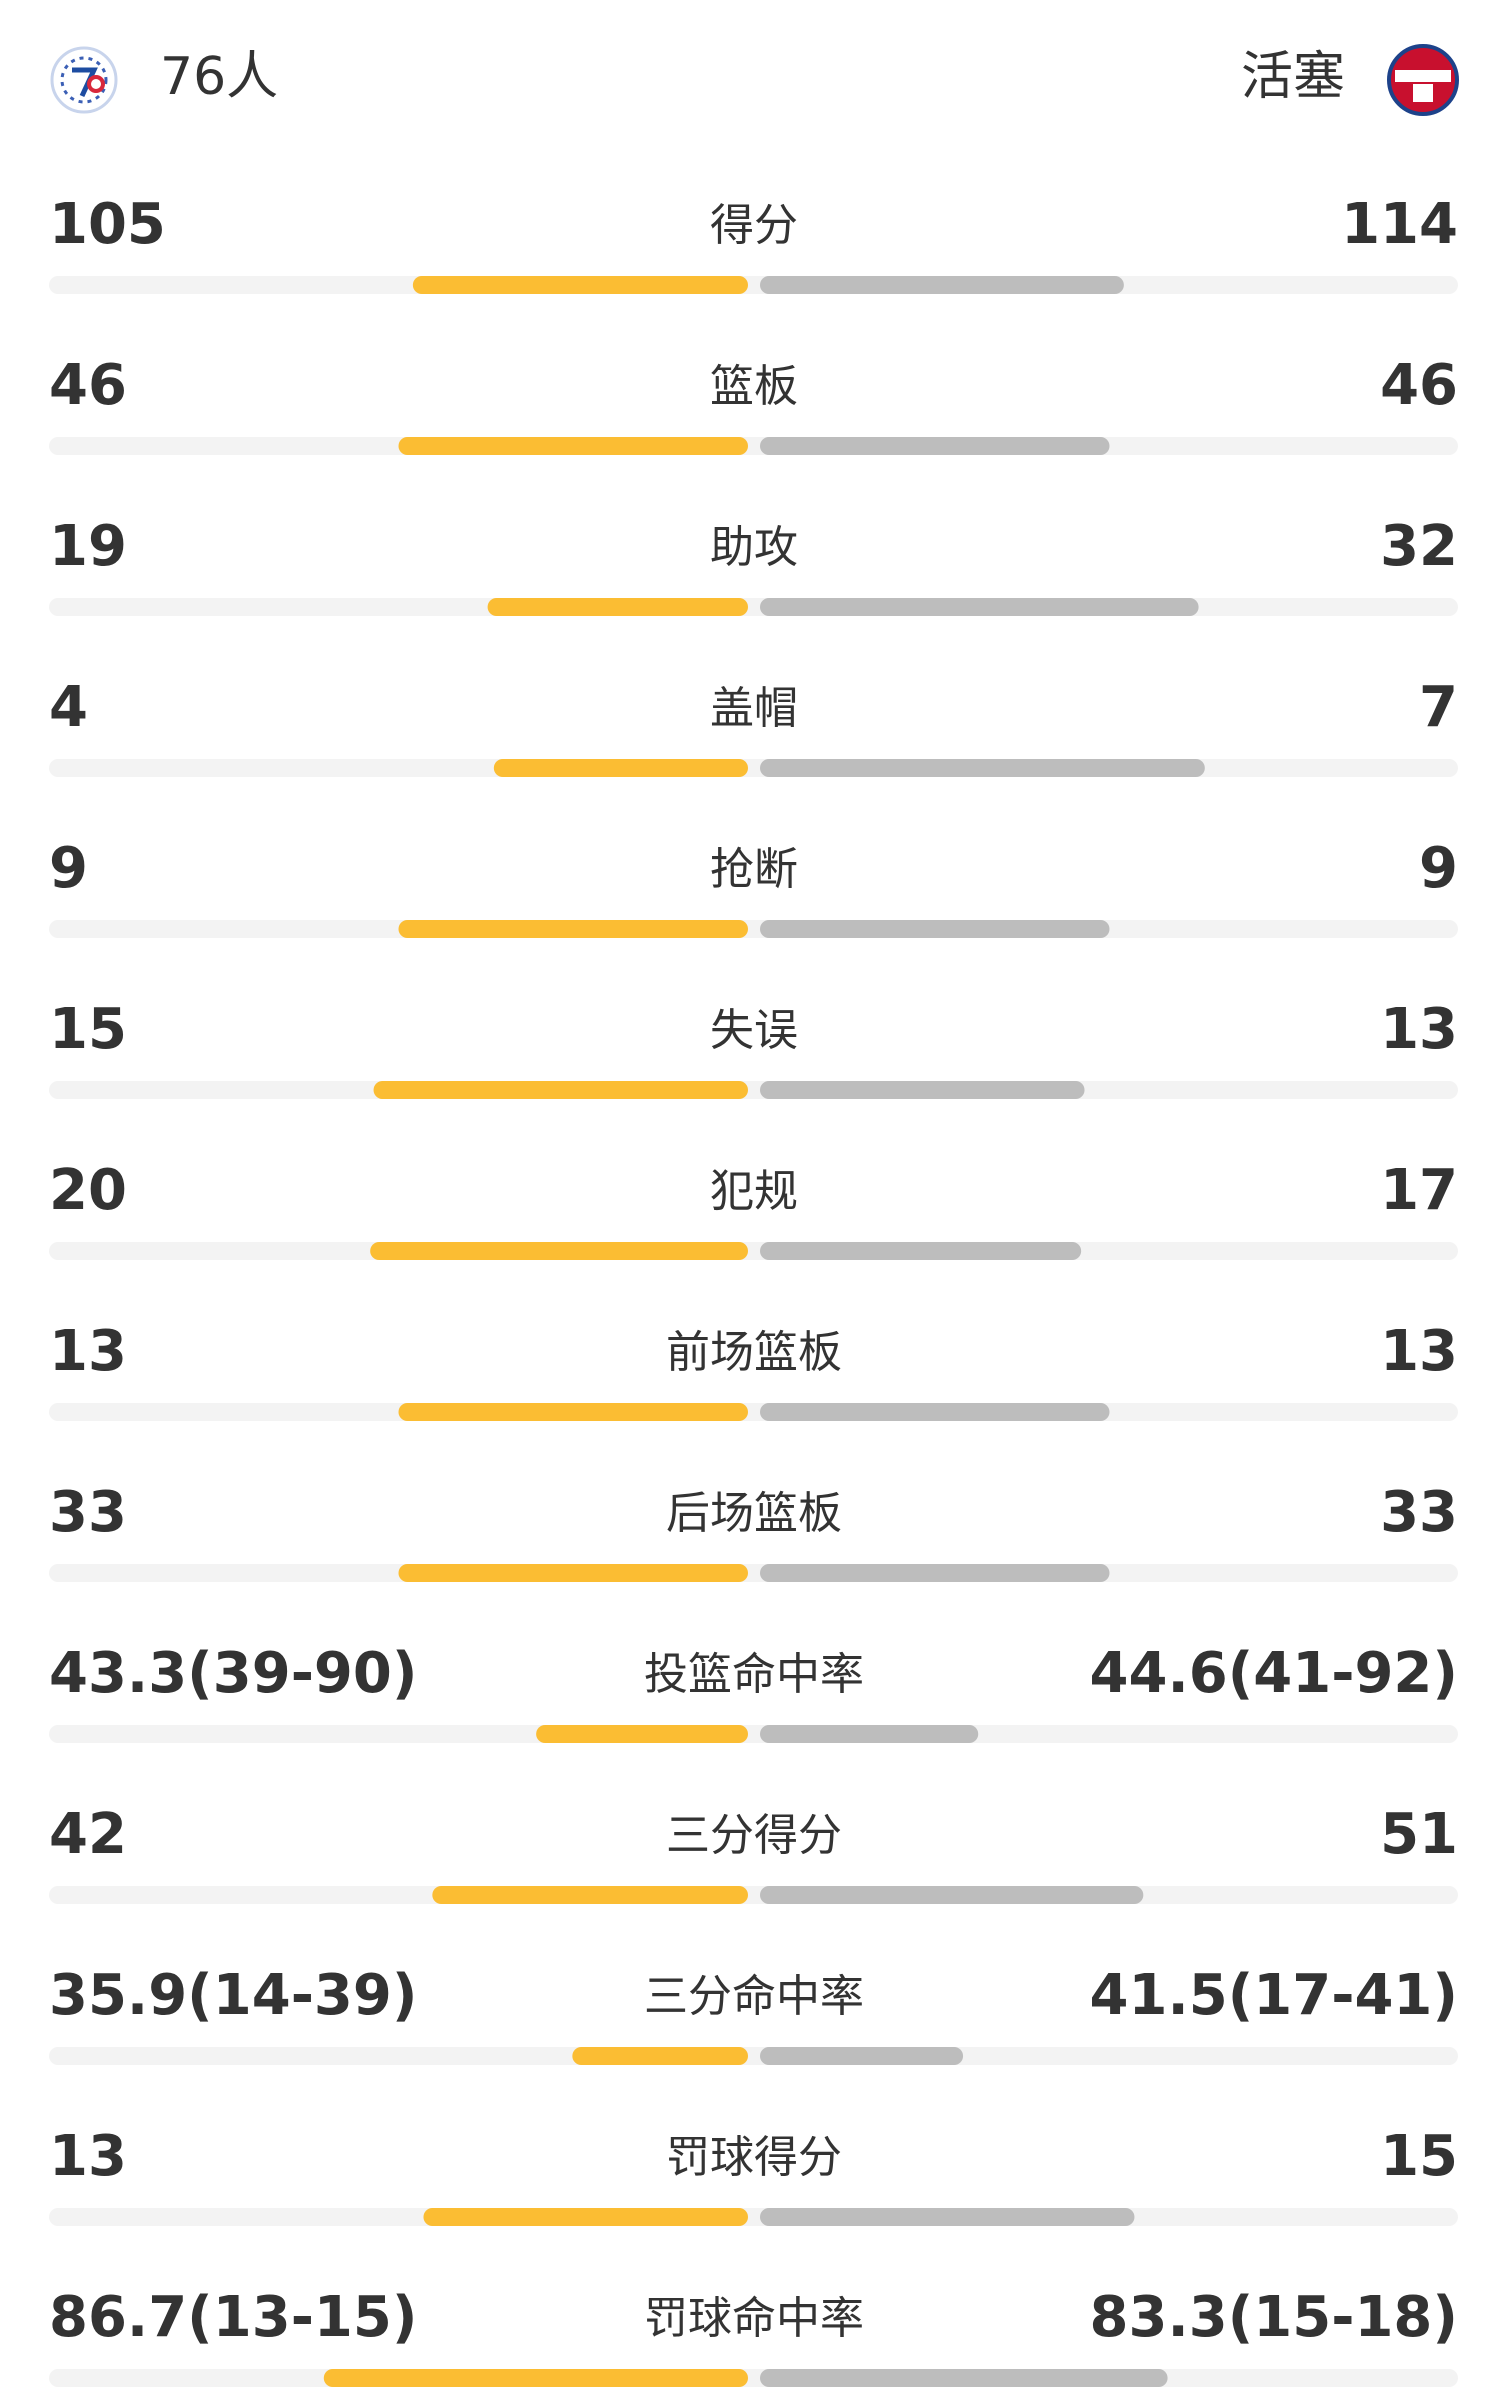 The height and width of the screenshot is (2400, 1500). Describe the element at coordinates (754, 1674) in the screenshot. I see `stat-label: 投篮命中率` at that location.